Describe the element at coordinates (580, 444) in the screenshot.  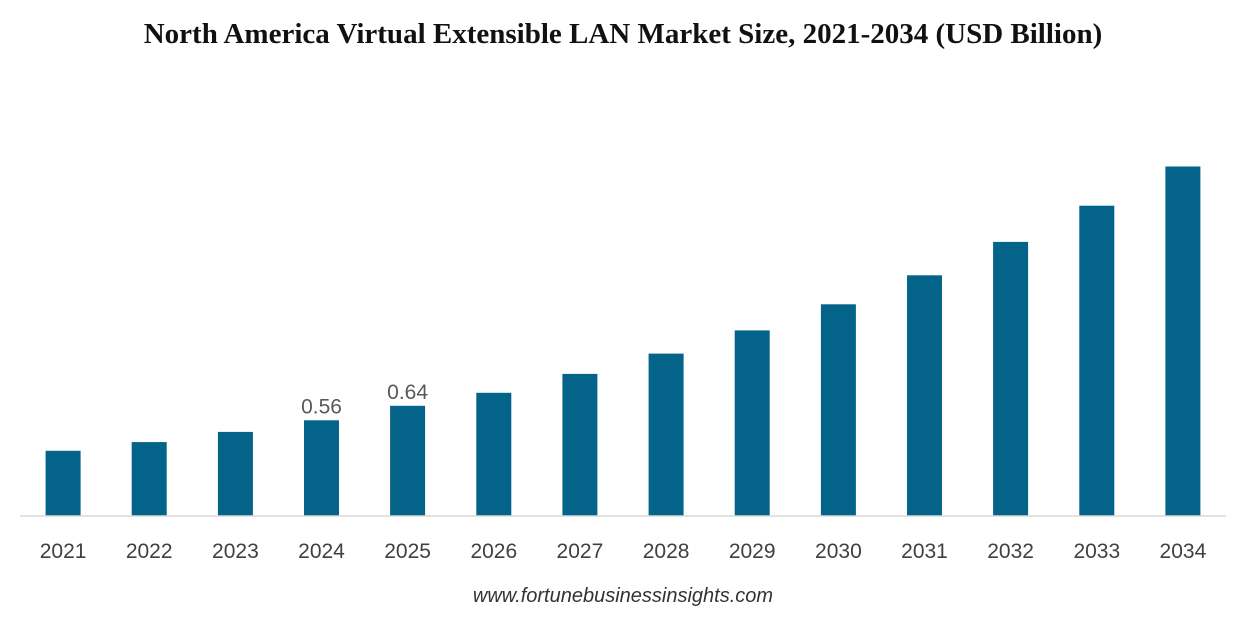
I see `bar-2027` at that location.